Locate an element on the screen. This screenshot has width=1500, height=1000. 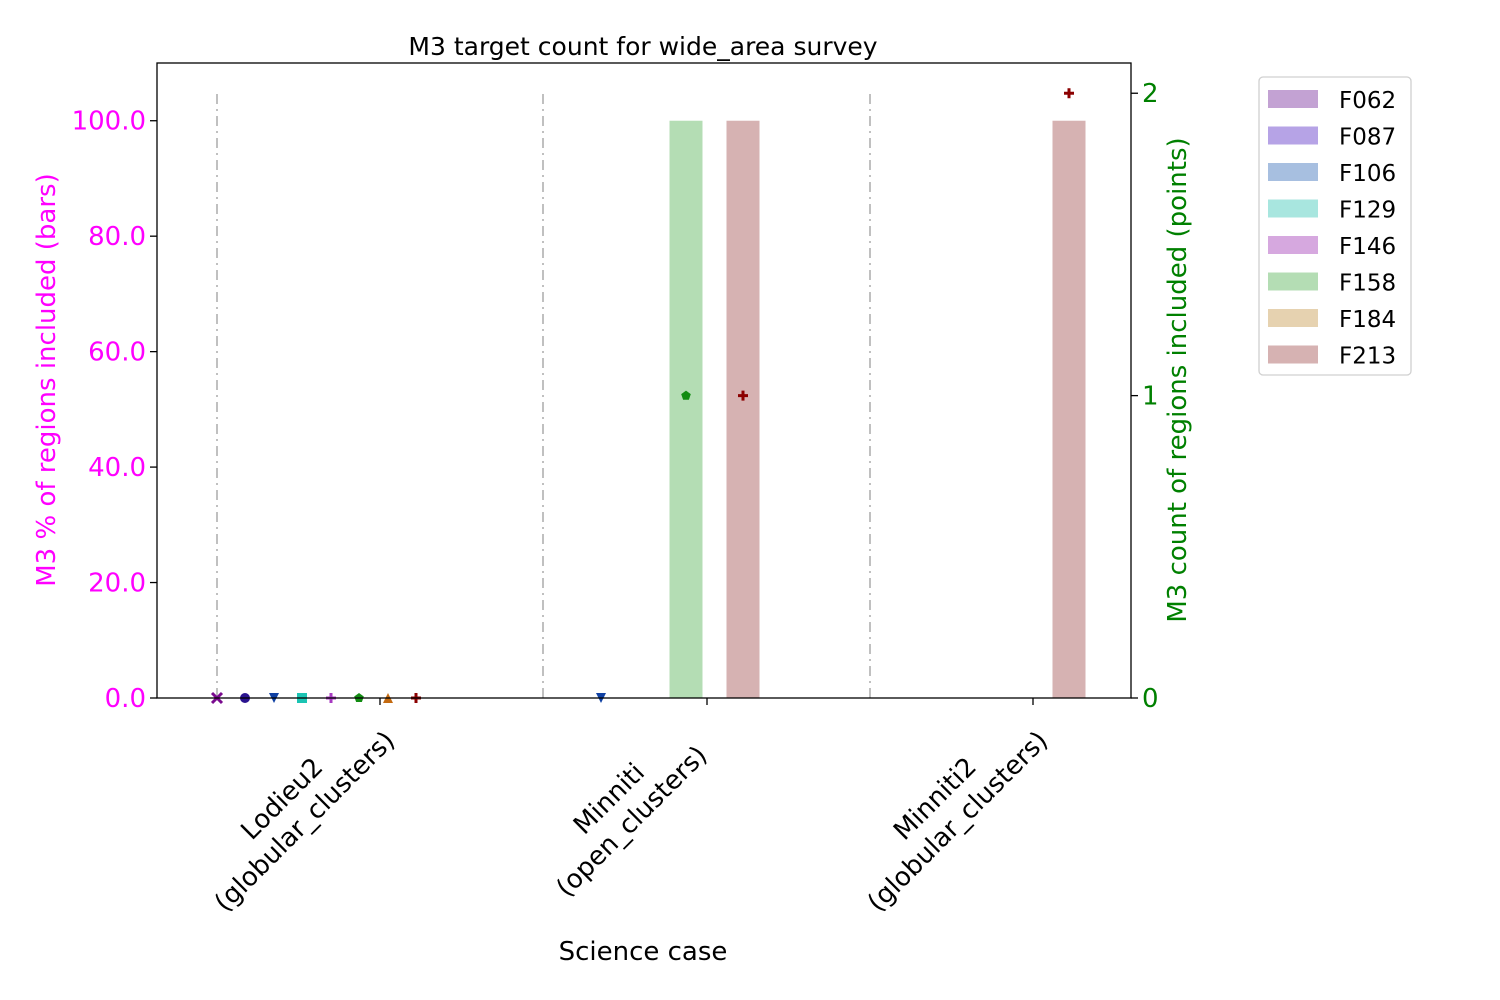
legend-label-f062: F062 is located at coordinates (1367, 101).